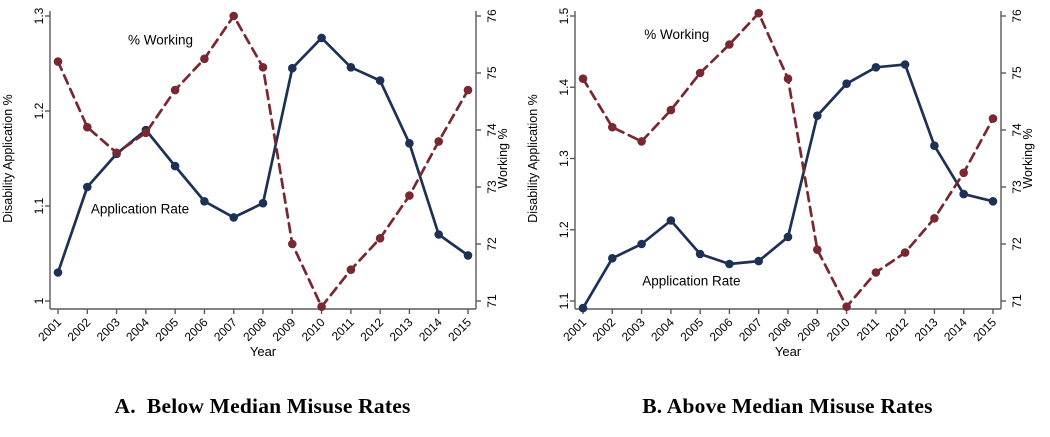 This screenshot has width=1050, height=437. Describe the element at coordinates (41, 155) in the screenshot. I see `left-axis-ticks: 1 1.1 1.2 1.3` at that location.